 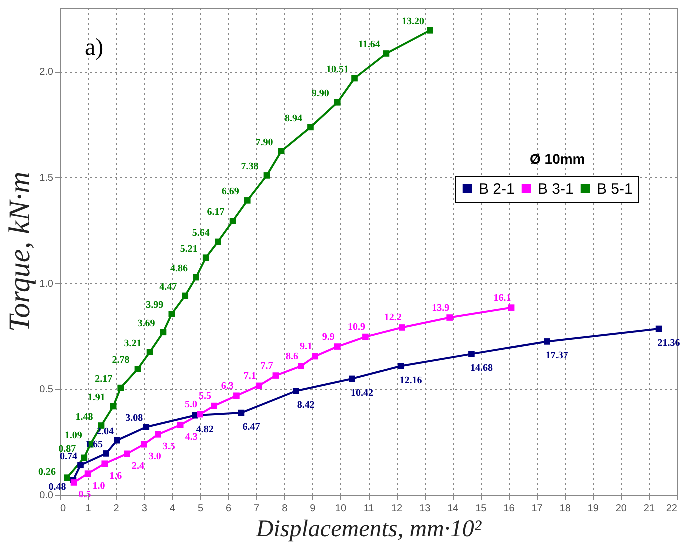 What do you see at coordinates (497, 189) in the screenshot?
I see `legend-label: B 2-1` at bounding box center [497, 189].